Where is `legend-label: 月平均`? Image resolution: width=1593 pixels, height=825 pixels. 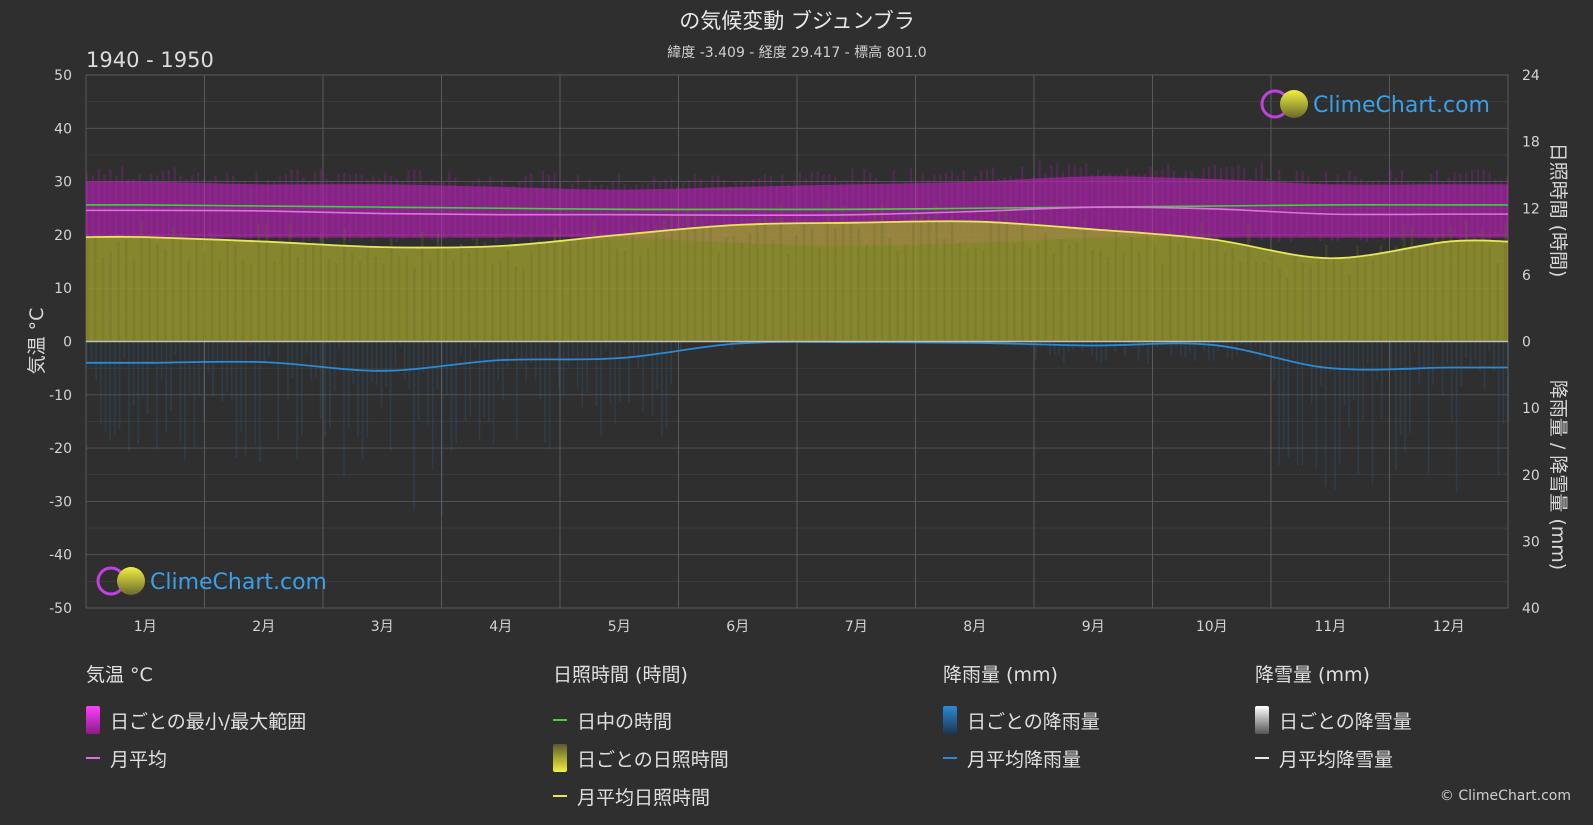
legend-label: 月平均 is located at coordinates (139, 759).